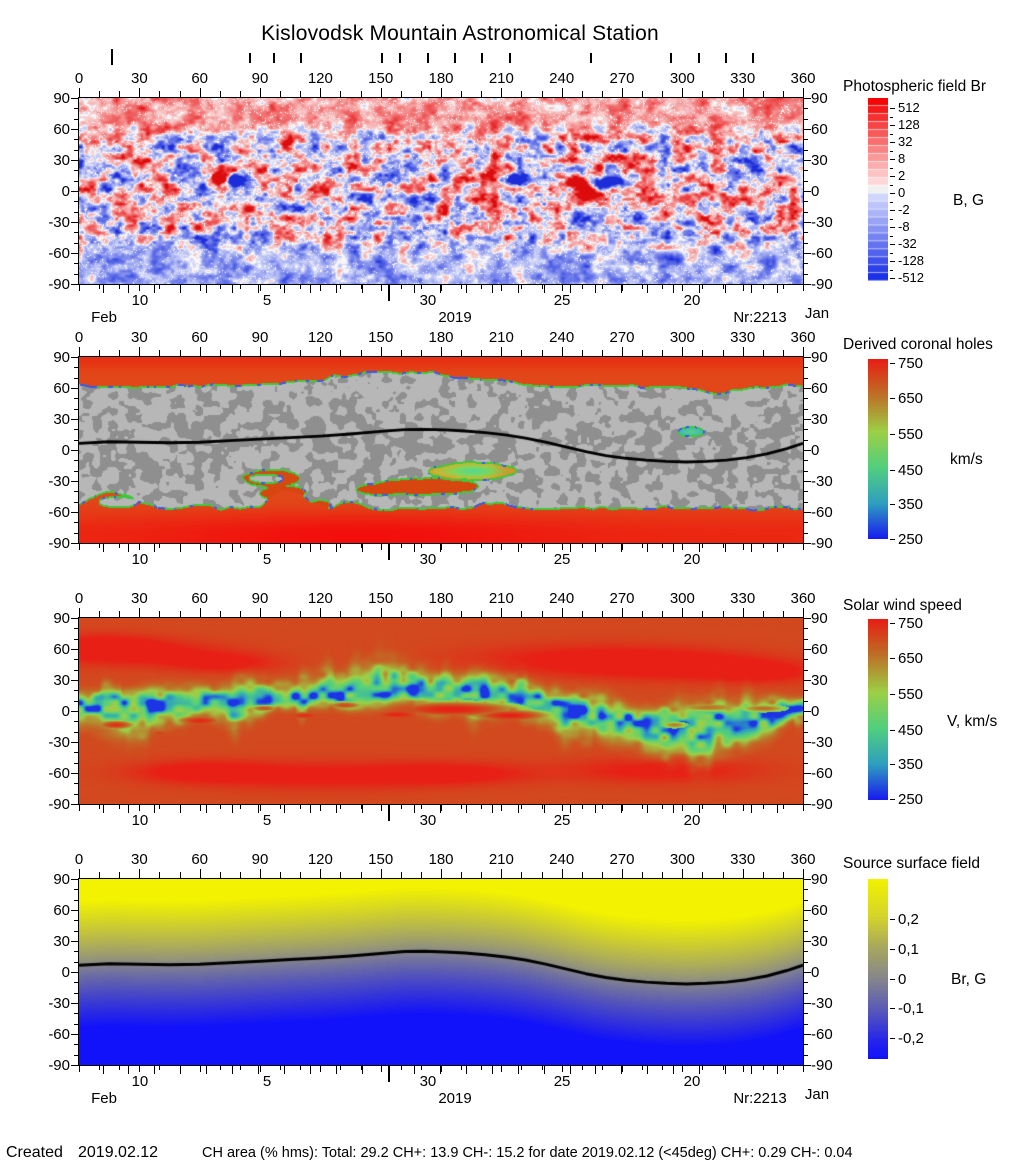 The width and height of the screenshot is (1020, 1172). What do you see at coordinates (139, 78) in the screenshot?
I see `lon-tick-label: 30` at bounding box center [139, 78].